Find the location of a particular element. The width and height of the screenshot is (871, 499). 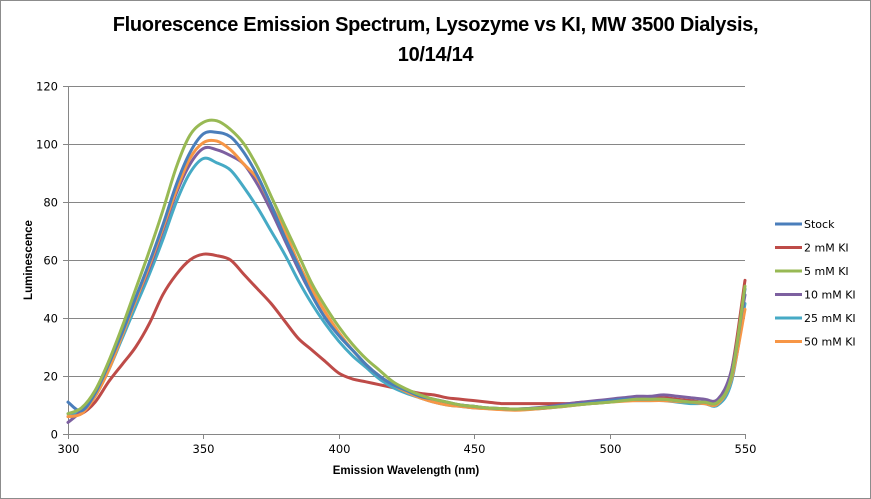

legend-item-50-mm-ki: 50 mM KI is located at coordinates (815, 342).